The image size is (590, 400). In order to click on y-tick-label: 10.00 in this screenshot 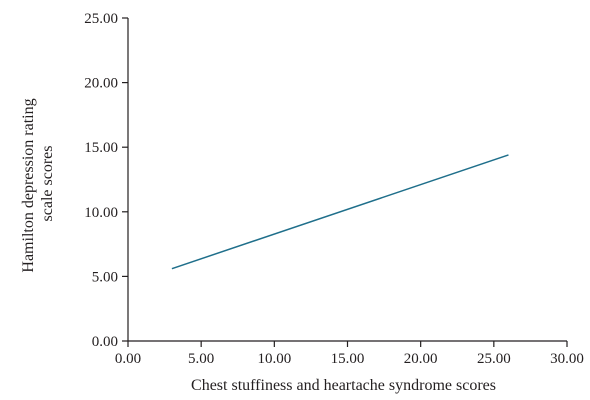, I will do `click(101, 213)`.